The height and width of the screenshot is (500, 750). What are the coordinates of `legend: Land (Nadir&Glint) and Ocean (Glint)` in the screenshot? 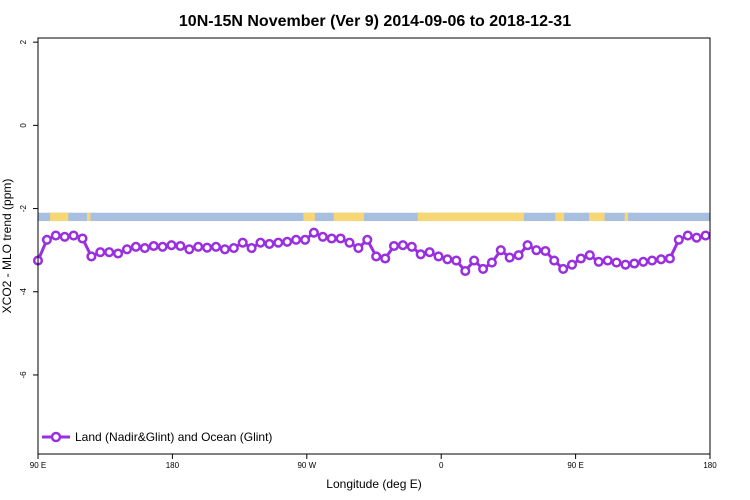 It's located at (157, 437).